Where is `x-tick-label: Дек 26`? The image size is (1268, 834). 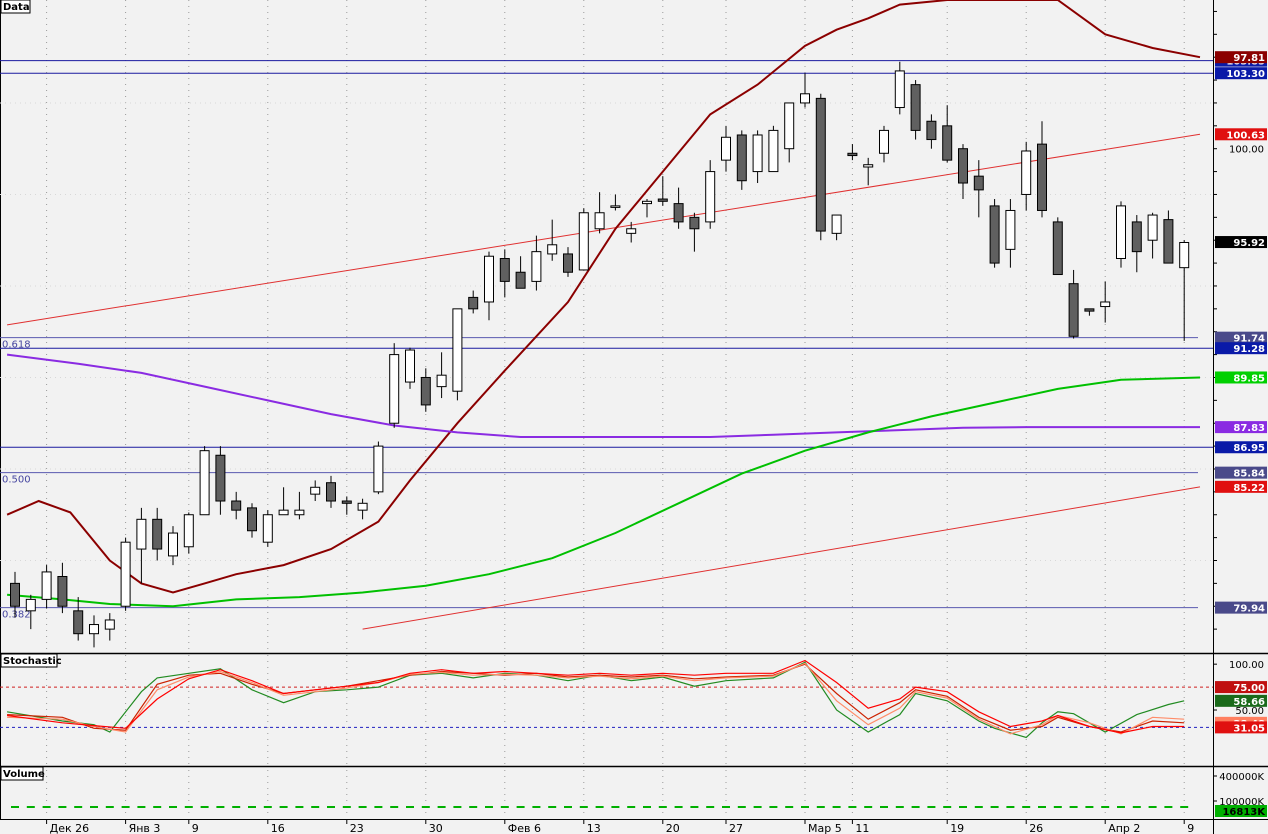
x-tick-label: Дек 26 is located at coordinates (70, 828).